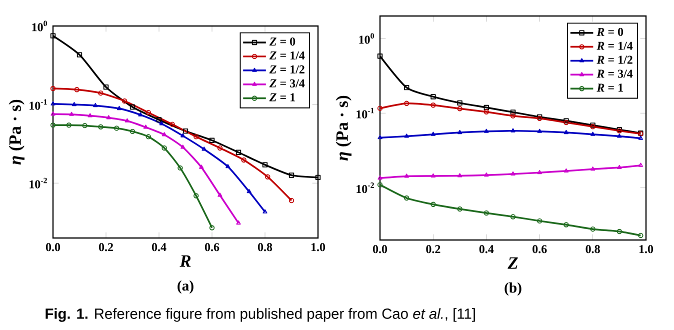  What do you see at coordinates (610, 32) in the screenshot?
I see `legend-label: R = 0` at bounding box center [610, 32].